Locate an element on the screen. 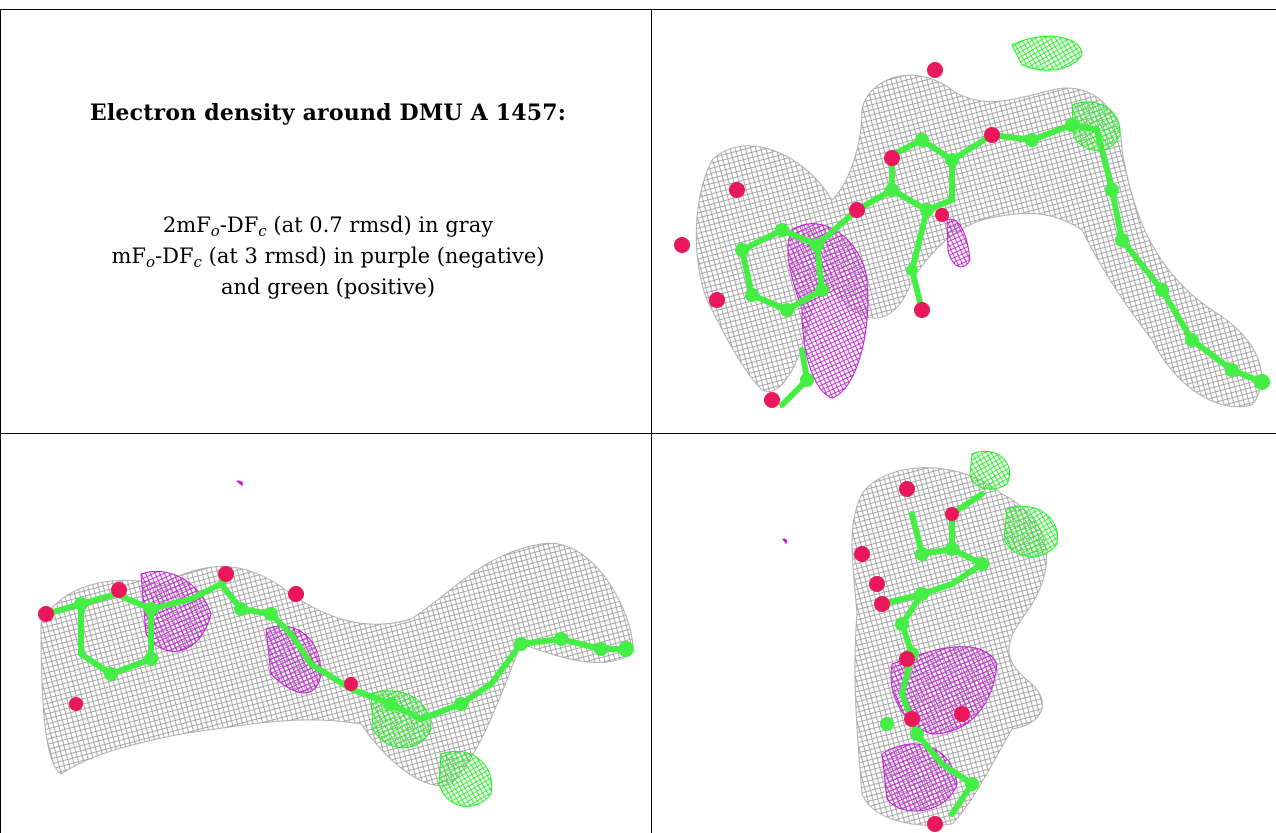 This screenshot has width=1276, height=833. gray-density-mesh is located at coordinates (949, 646).